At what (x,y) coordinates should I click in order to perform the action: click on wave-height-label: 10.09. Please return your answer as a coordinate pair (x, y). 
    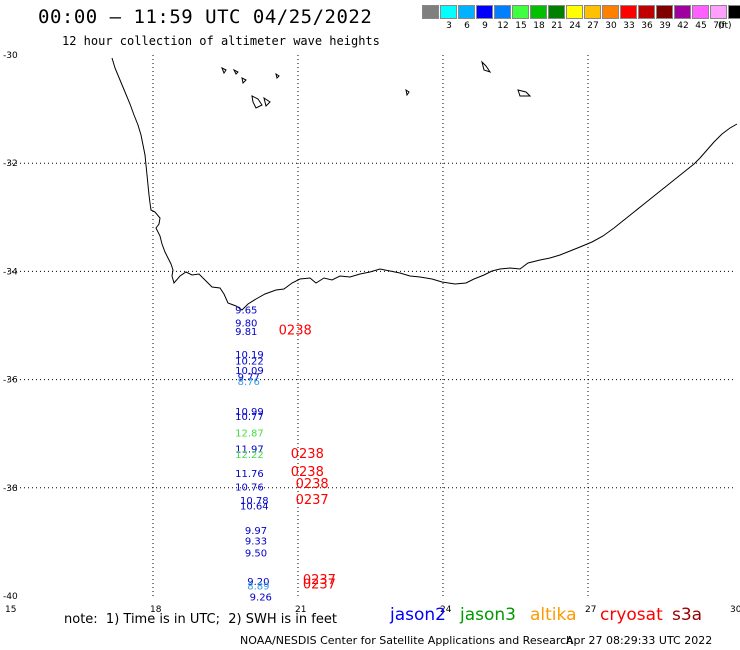
    Looking at the image, I should click on (249, 371).